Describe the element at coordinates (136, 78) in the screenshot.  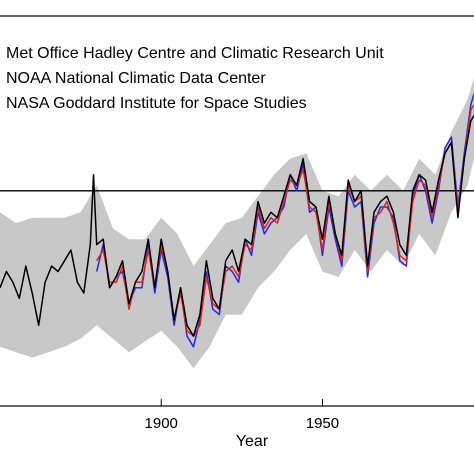
I see `legend-entry-noaa: NOAA National Climatic Data Center` at that location.